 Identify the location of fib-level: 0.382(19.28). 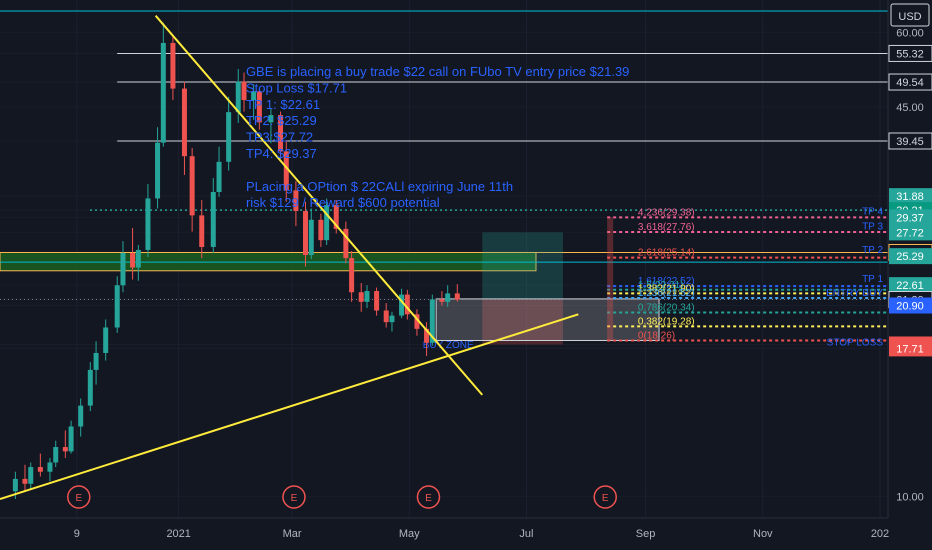
(747, 322).